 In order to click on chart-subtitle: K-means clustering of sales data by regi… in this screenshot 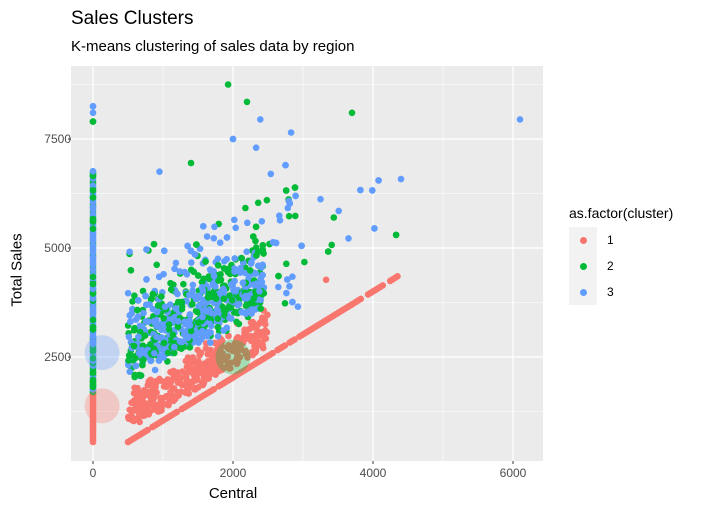, I will do `click(213, 46)`.